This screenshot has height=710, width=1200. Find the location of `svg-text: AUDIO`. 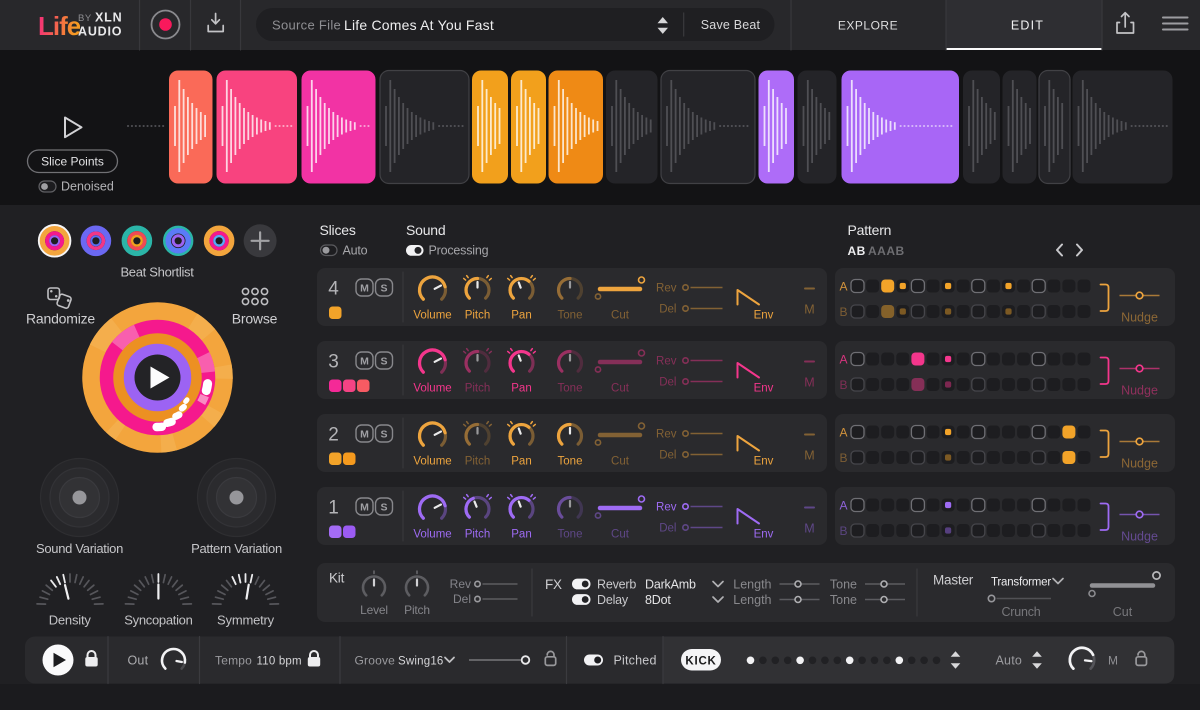

svg-text: AUDIO is located at coordinates (100, 32).